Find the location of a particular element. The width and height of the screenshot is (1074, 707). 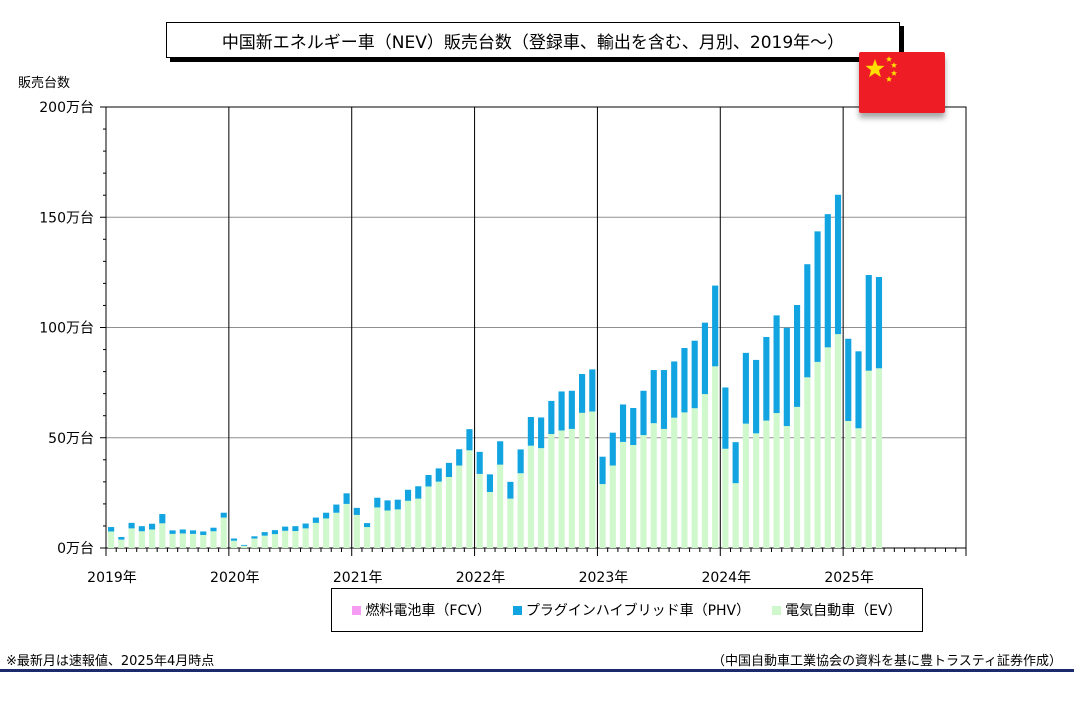

y-tick-label: 200万台 is located at coordinates (66, 108).